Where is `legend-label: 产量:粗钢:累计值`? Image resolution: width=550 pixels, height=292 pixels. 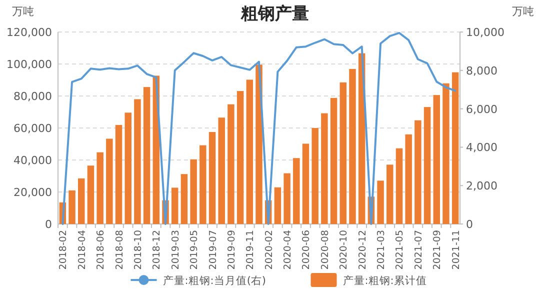 legend-label: 产量:粗钢:累计值 is located at coordinates (384, 280).